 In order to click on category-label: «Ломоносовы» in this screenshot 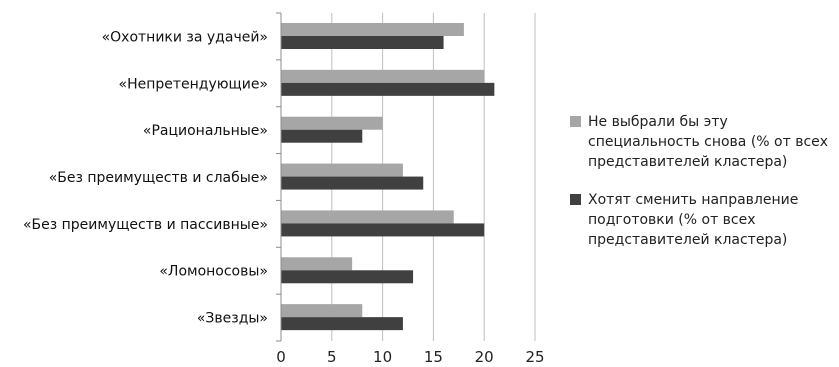, I will do `click(213, 272)`.